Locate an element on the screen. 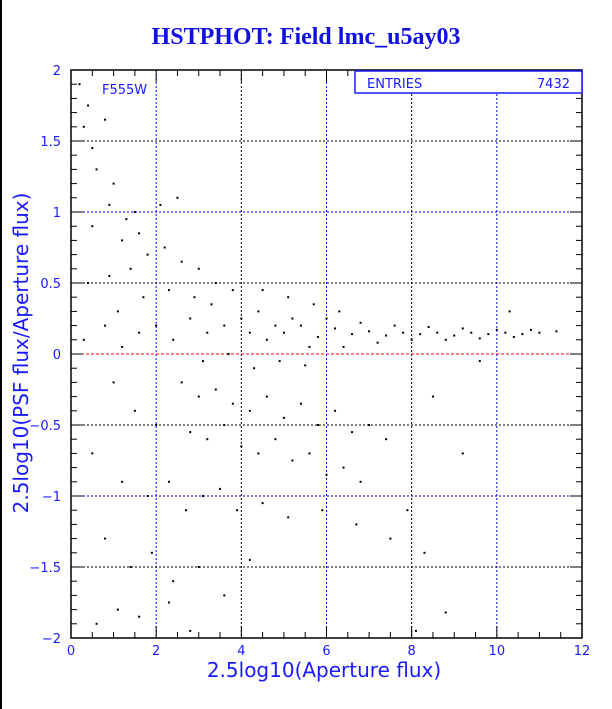  y-tick-label: −1.5 is located at coordinates (45, 568).